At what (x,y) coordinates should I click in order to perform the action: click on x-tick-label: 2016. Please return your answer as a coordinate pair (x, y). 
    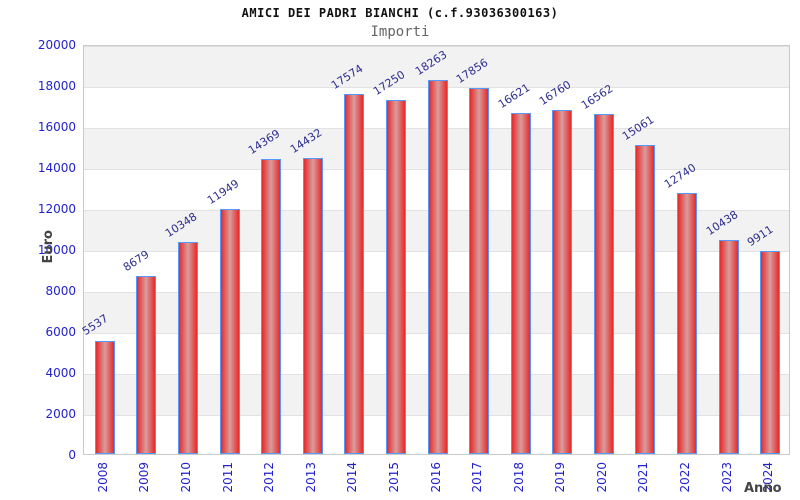
    Looking at the image, I should click on (435, 477).